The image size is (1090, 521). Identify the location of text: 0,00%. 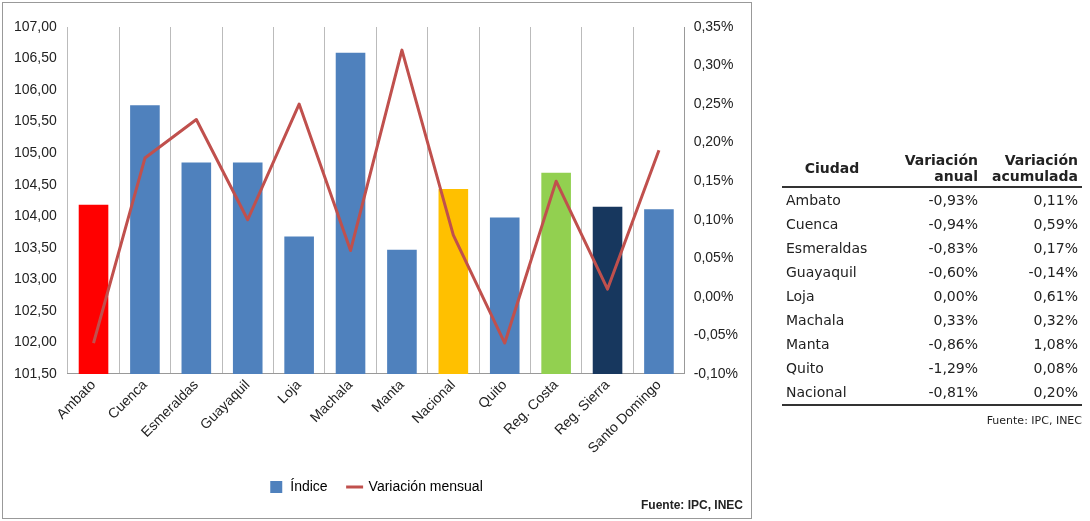
(955, 296).